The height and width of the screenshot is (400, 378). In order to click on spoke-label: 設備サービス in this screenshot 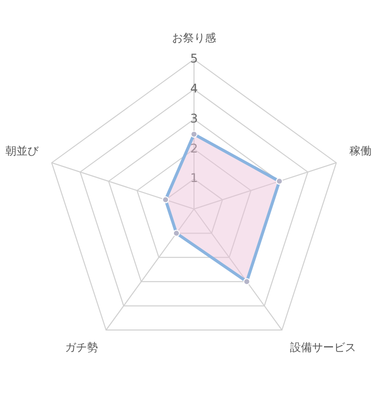, I will do `click(323, 347)`.